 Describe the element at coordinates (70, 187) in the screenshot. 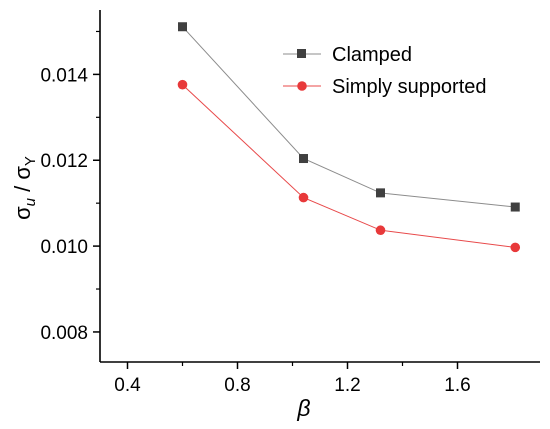

I see `y-axis-ticks: 0.008 0.010 0.012 0.014` at that location.